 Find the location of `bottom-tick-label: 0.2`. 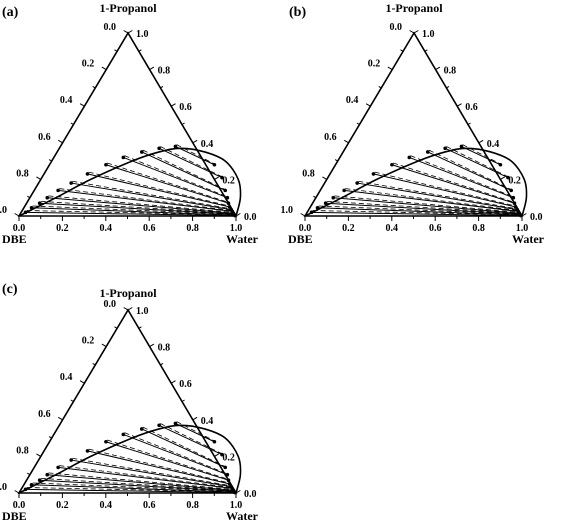

bottom-tick-label: 0.2 is located at coordinates (62, 505).